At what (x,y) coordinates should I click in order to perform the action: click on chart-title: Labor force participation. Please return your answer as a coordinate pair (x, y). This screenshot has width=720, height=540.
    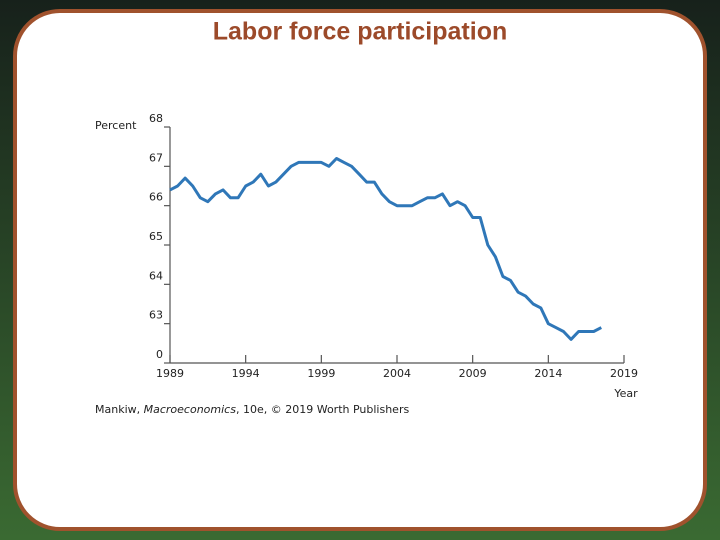
    Looking at the image, I should click on (360, 32).